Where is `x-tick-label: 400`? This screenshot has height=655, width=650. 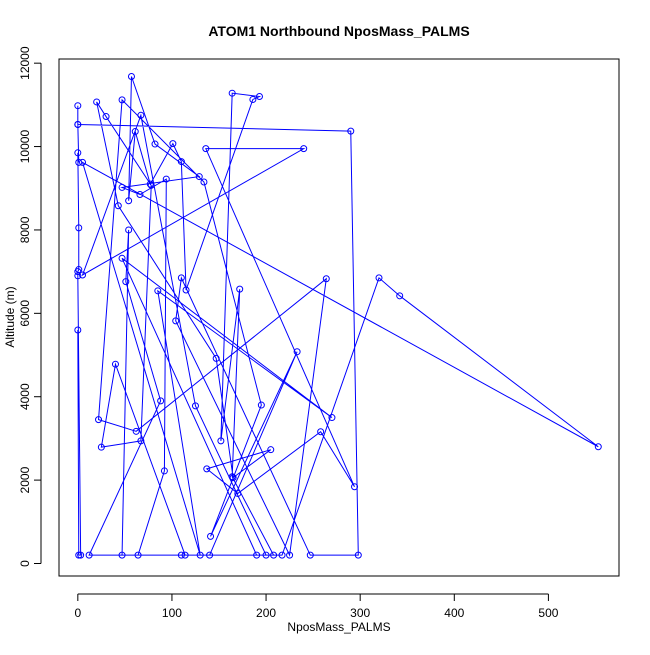 x-tick-label: 400 is located at coordinates (454, 613).